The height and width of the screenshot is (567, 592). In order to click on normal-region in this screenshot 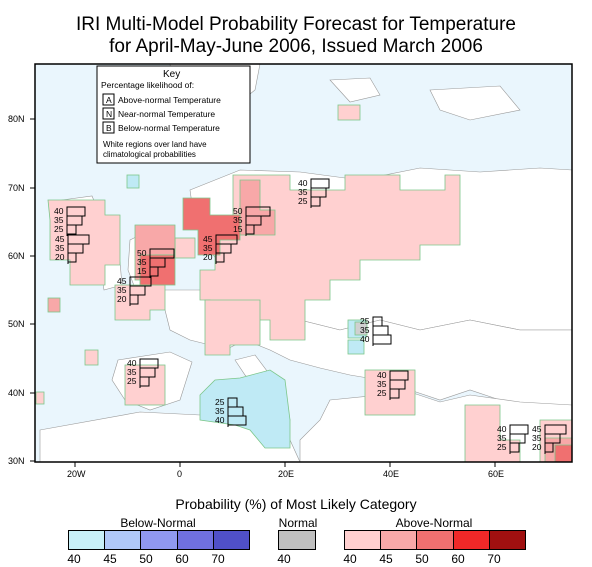, I will do `click(361, 328)`.